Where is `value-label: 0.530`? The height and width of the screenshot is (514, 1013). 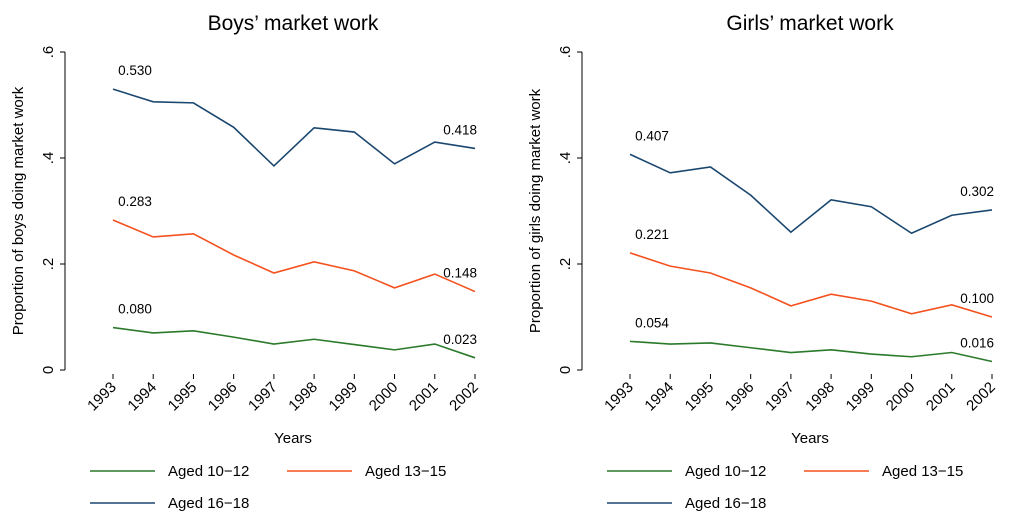
value-label: 0.530 is located at coordinates (135, 70).